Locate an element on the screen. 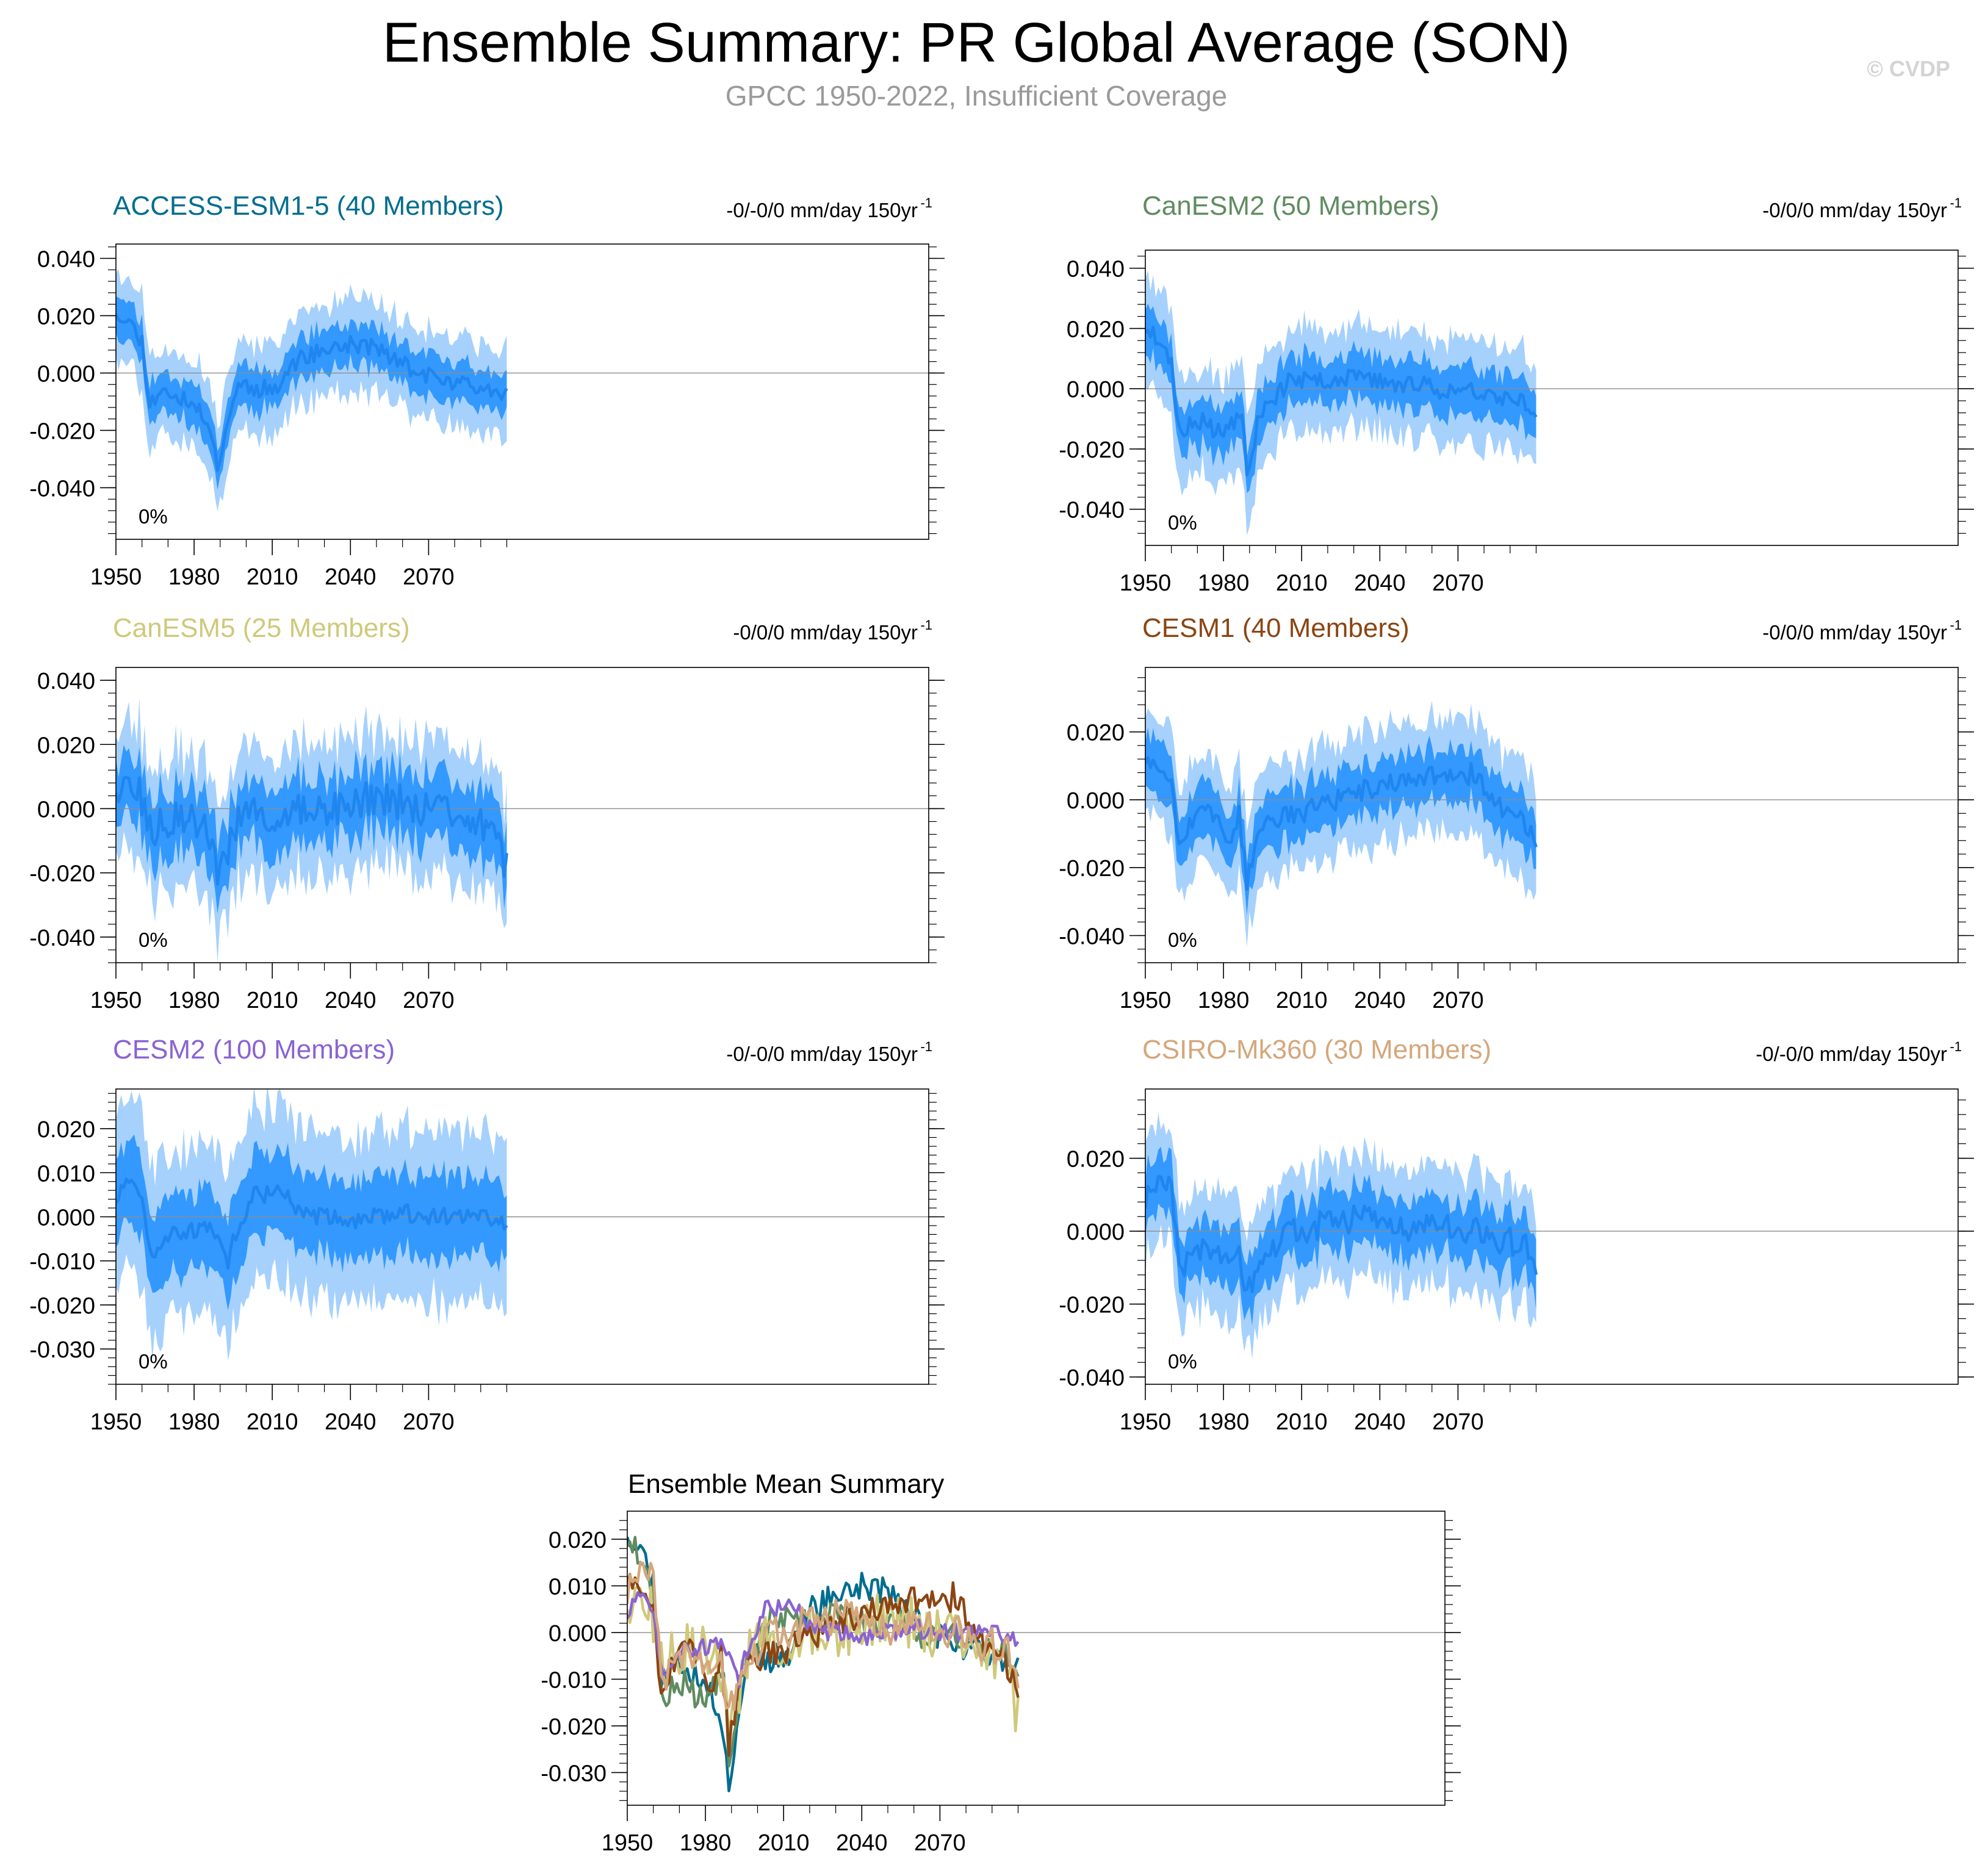  panel-cesm1-ytick-label: -0.020 is located at coordinates (1092, 869).